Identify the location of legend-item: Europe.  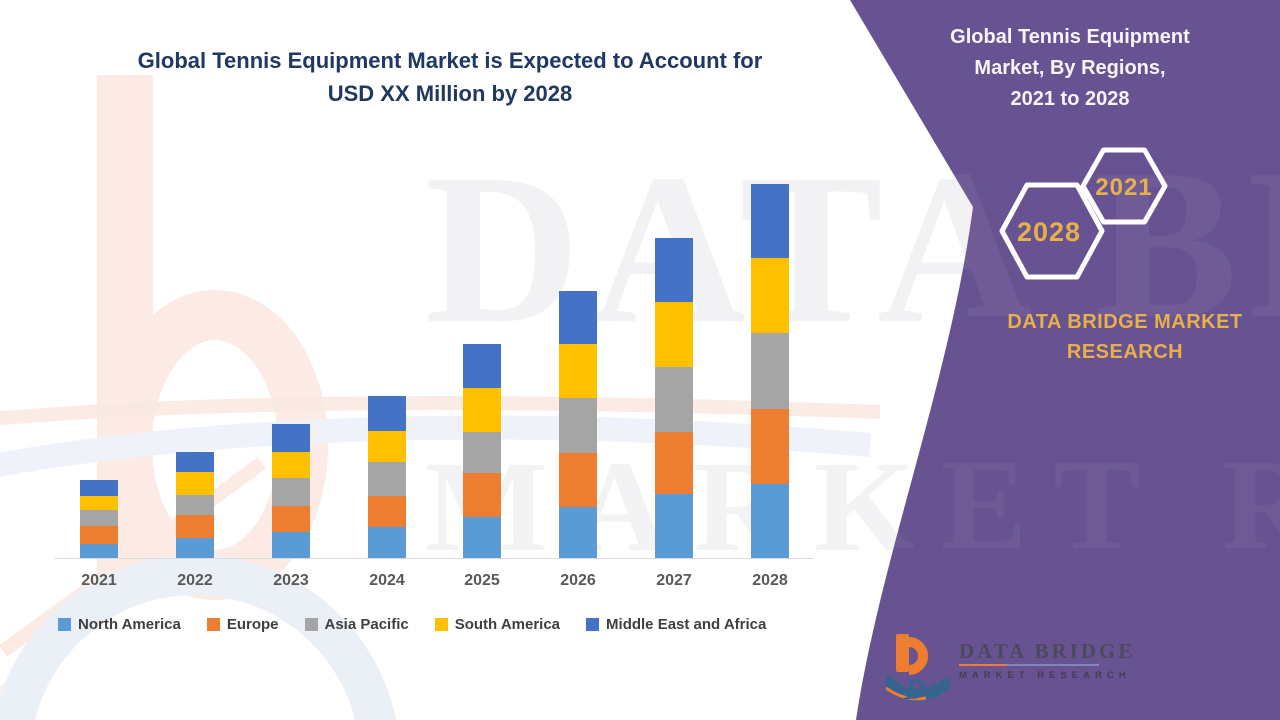
(242, 624).